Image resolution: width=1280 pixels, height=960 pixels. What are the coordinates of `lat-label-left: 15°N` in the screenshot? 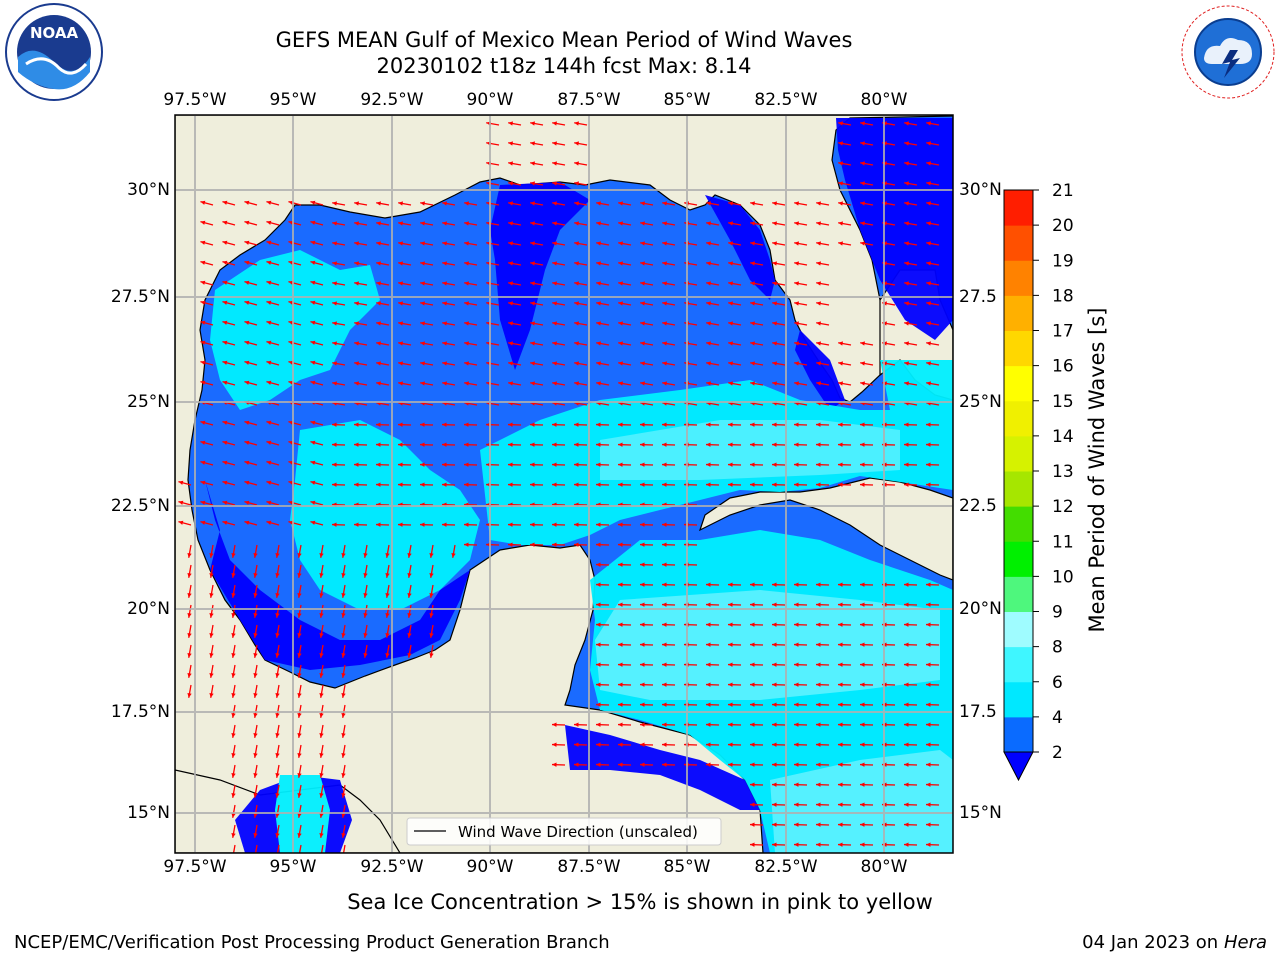 It's located at (148, 813).